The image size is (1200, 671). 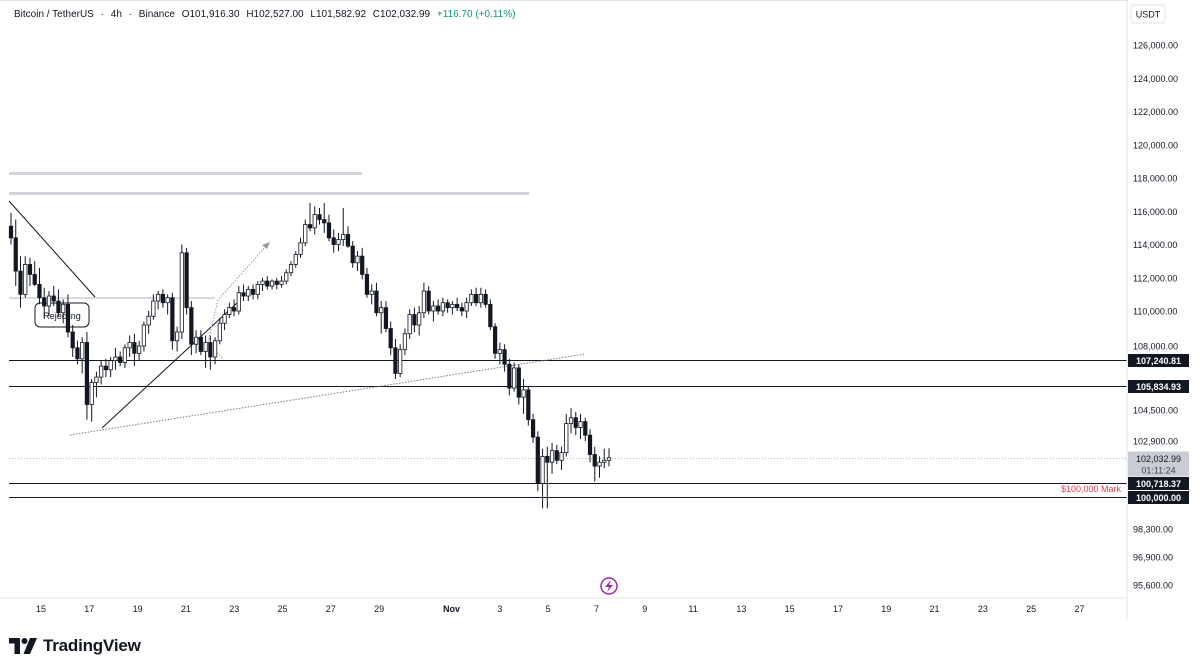 I want to click on symbol-name: Bitcoin / TetherUS, so click(x=54, y=14).